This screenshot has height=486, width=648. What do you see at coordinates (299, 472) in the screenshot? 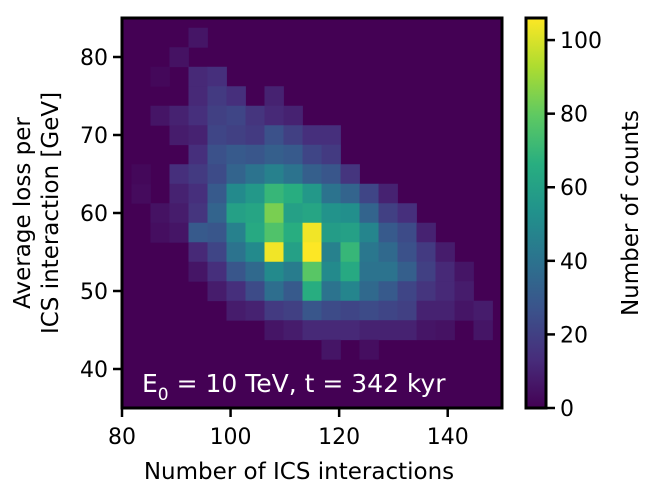
I see `x-axis-label: Number of ICS interactions` at bounding box center [299, 472].